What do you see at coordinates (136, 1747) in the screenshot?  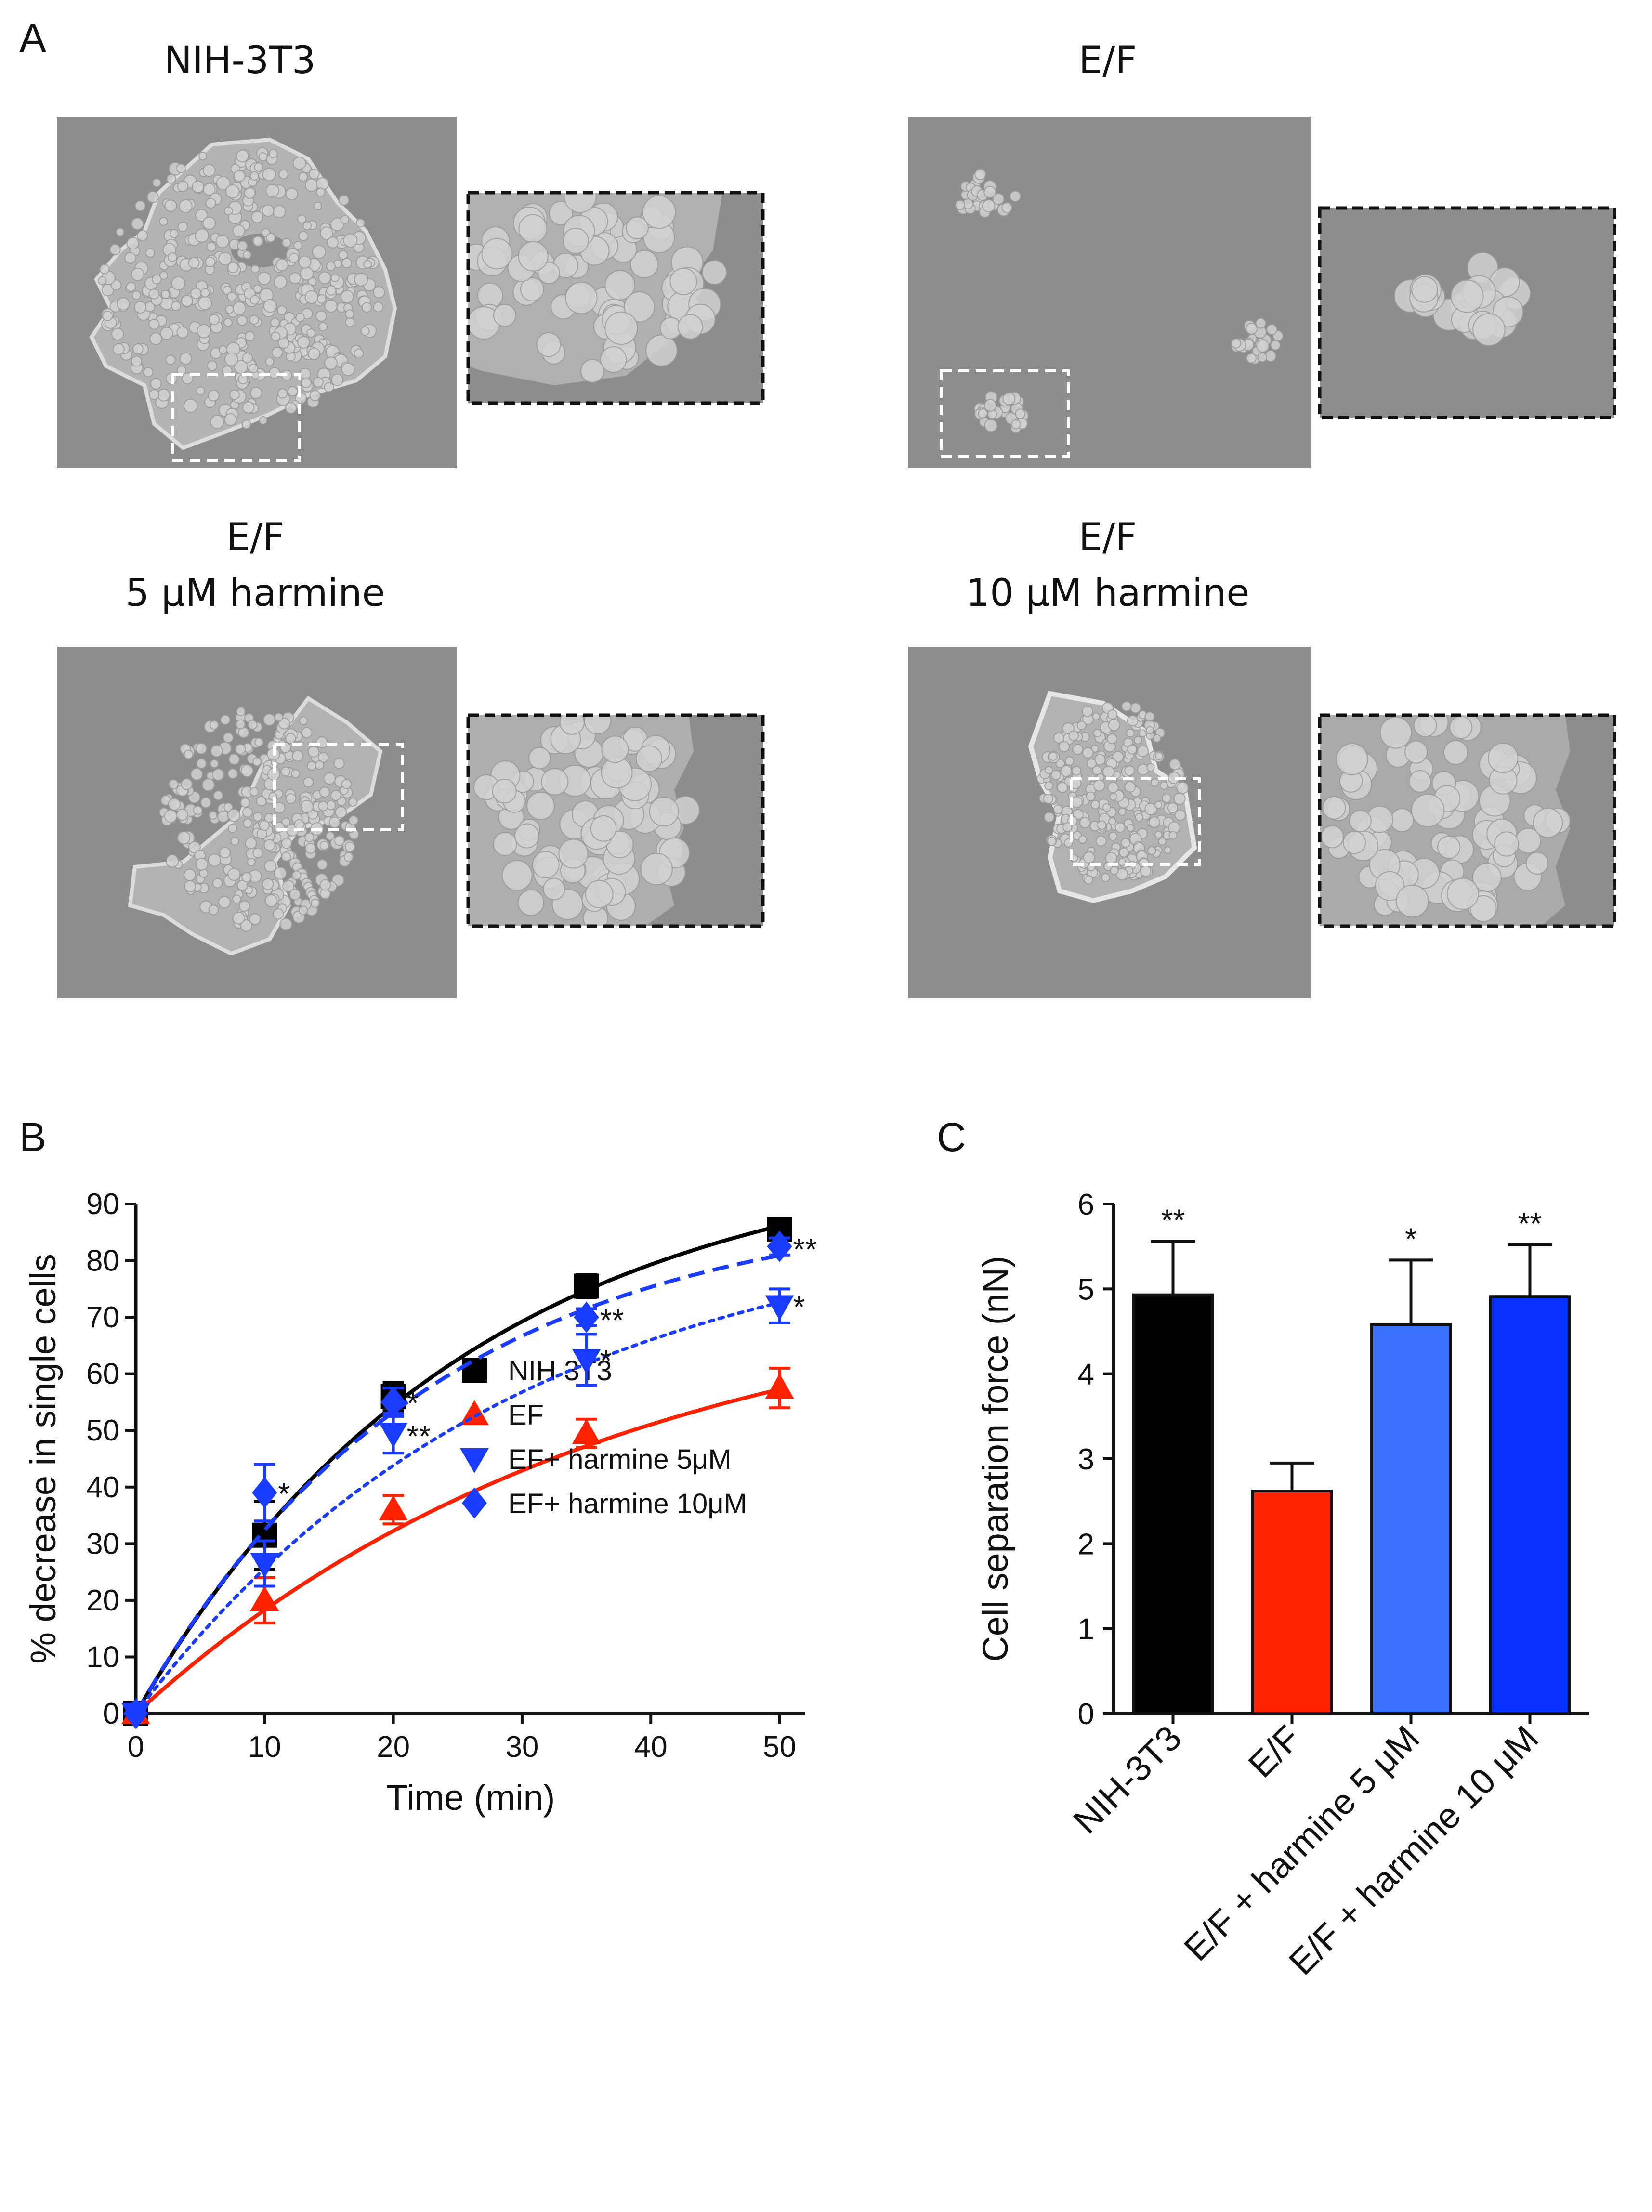 I see `x-tick-label: 0` at bounding box center [136, 1747].